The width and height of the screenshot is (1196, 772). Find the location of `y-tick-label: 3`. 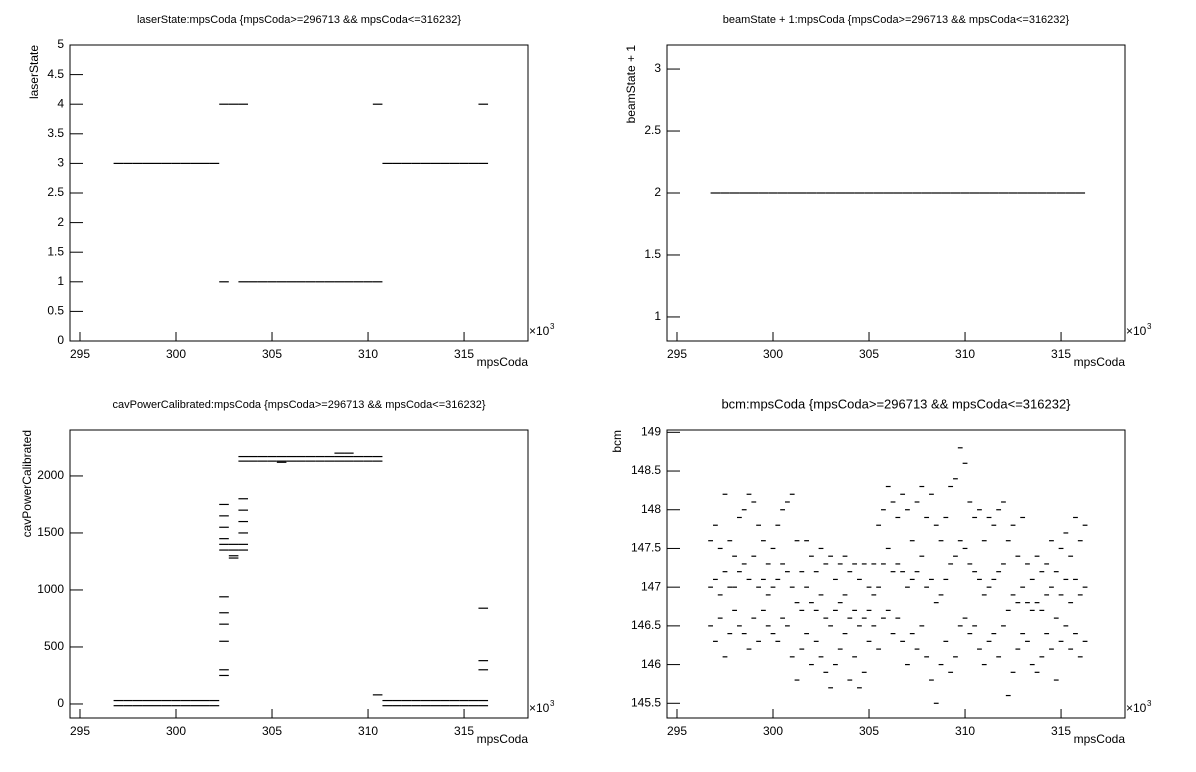

y-tick-label: 3 is located at coordinates (60, 163).